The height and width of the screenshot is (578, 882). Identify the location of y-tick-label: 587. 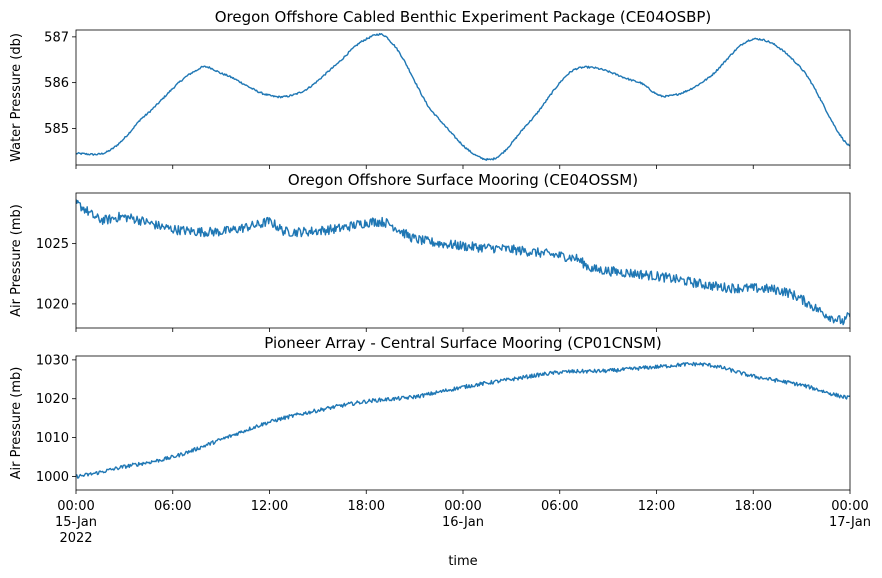
(56, 37).